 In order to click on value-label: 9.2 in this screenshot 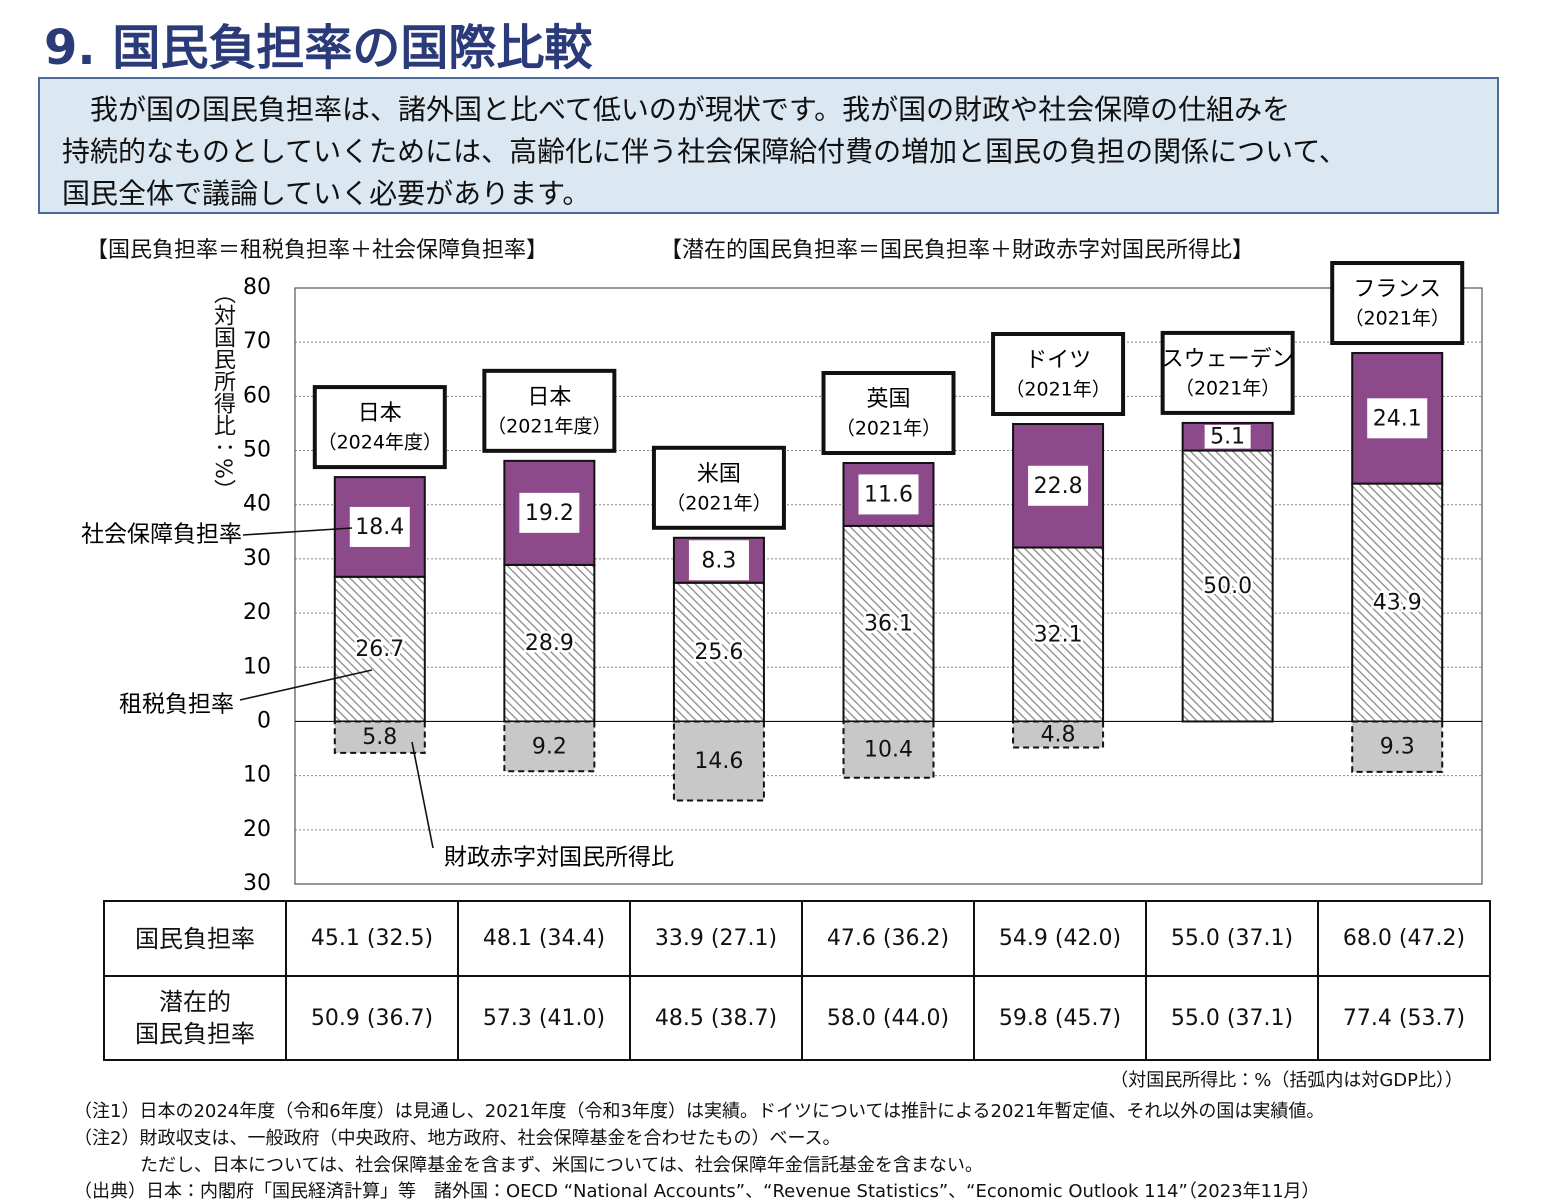, I will do `click(549, 746)`.